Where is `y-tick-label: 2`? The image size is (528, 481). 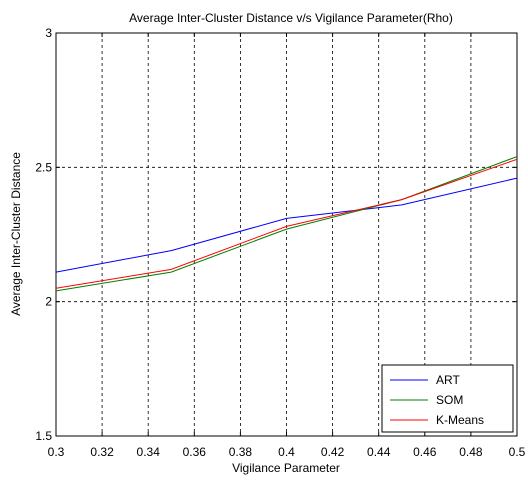
y-tick-label: 2 is located at coordinates (48, 302).